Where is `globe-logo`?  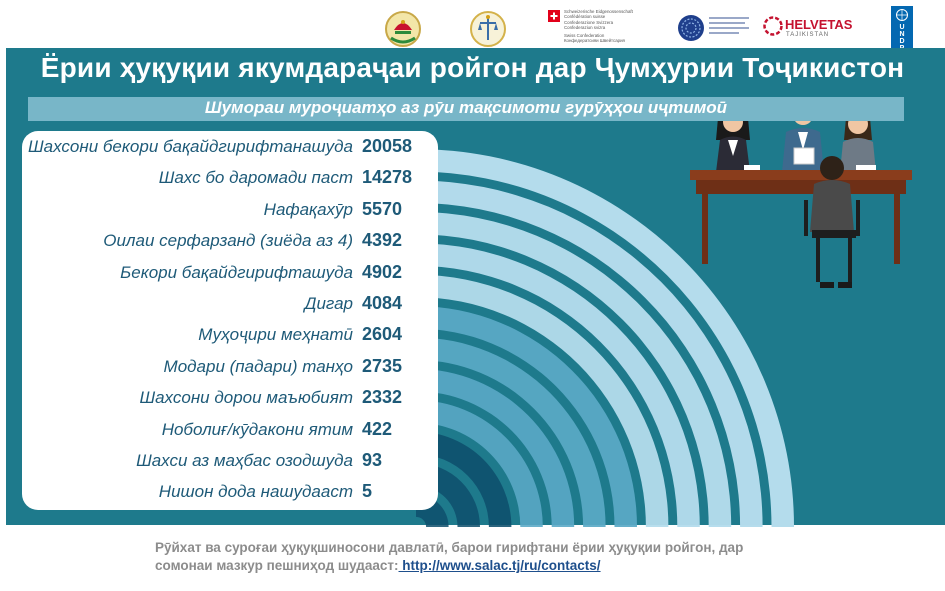 globe-logo is located at coordinates (691, 28).